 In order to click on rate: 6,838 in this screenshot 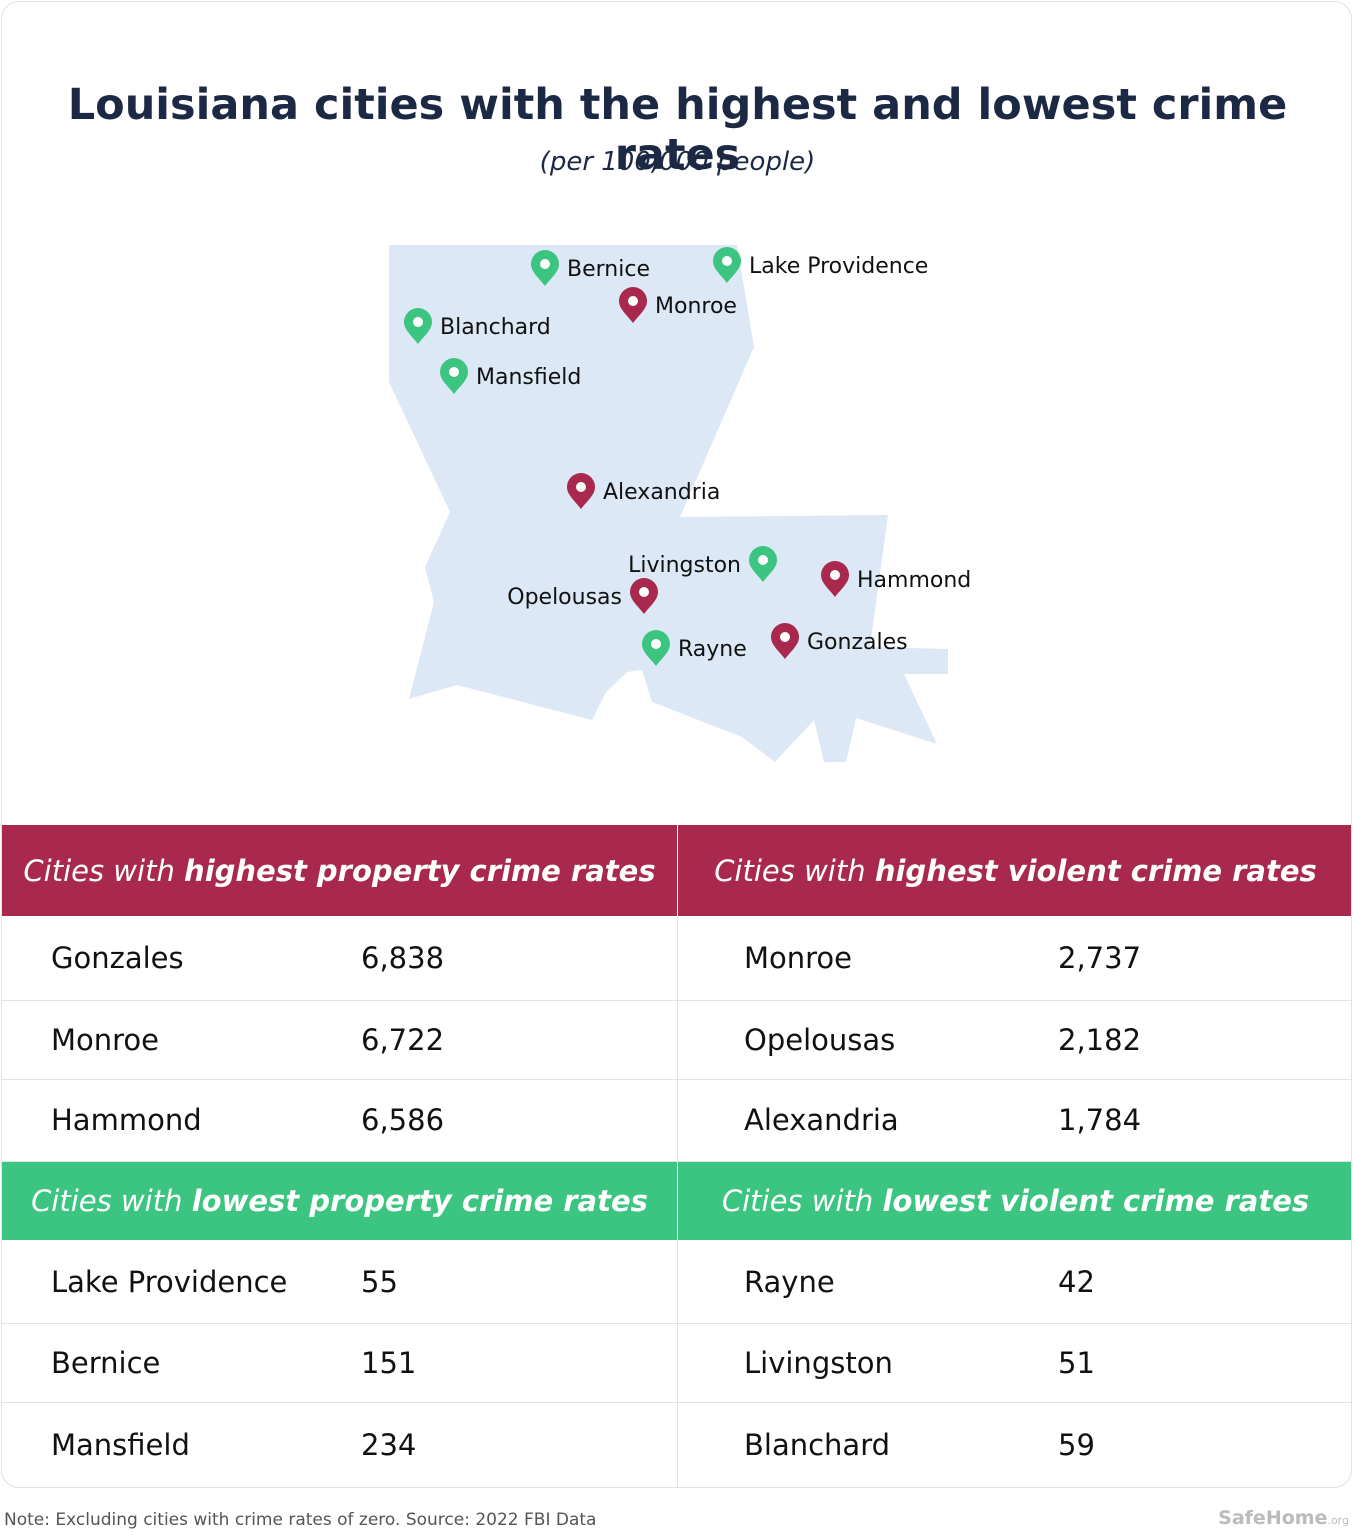, I will do `click(403, 958)`.